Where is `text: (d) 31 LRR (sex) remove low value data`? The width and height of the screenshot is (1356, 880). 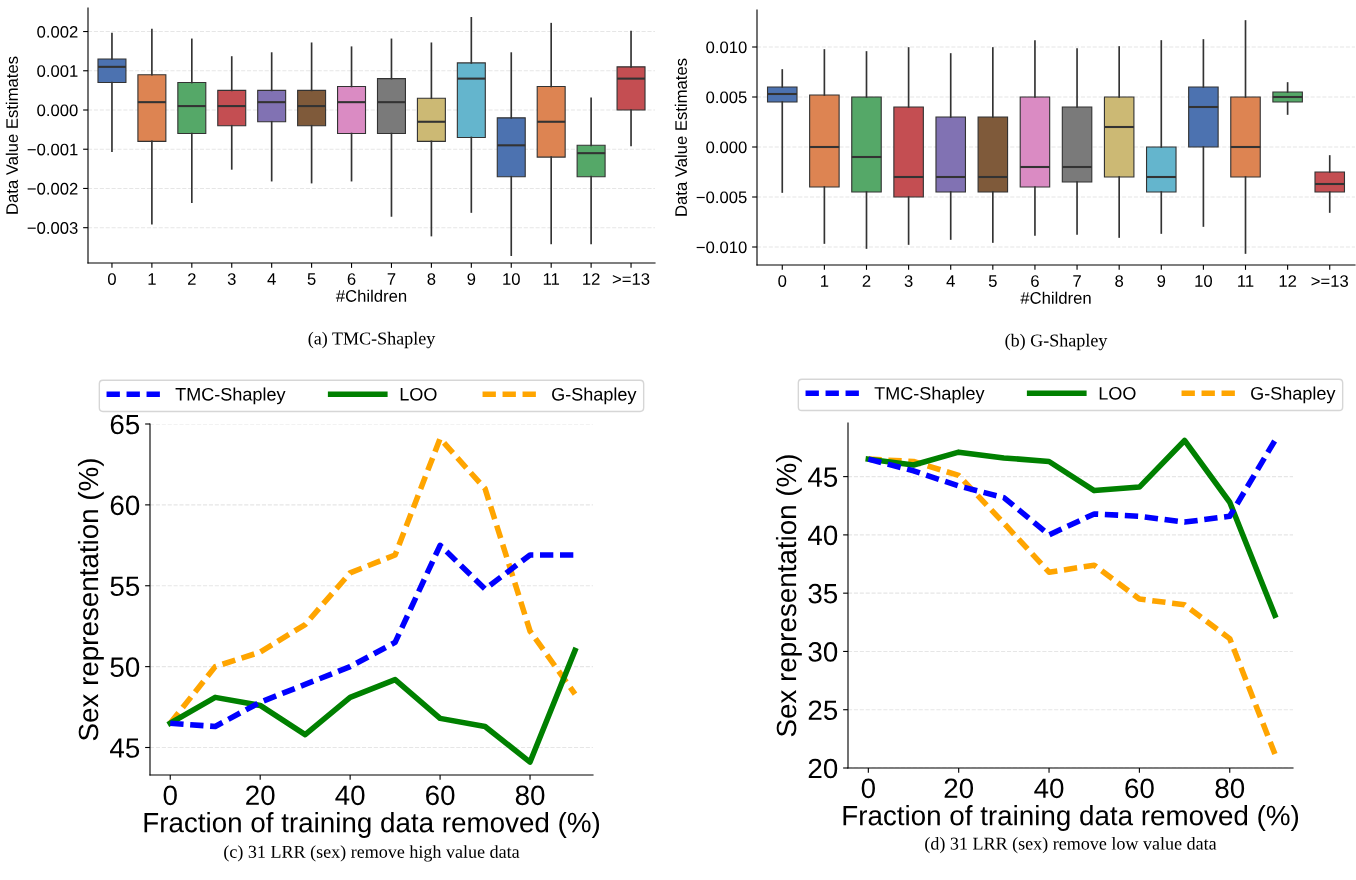
text: (d) 31 LRR (sex) remove low value data is located at coordinates (1071, 845).